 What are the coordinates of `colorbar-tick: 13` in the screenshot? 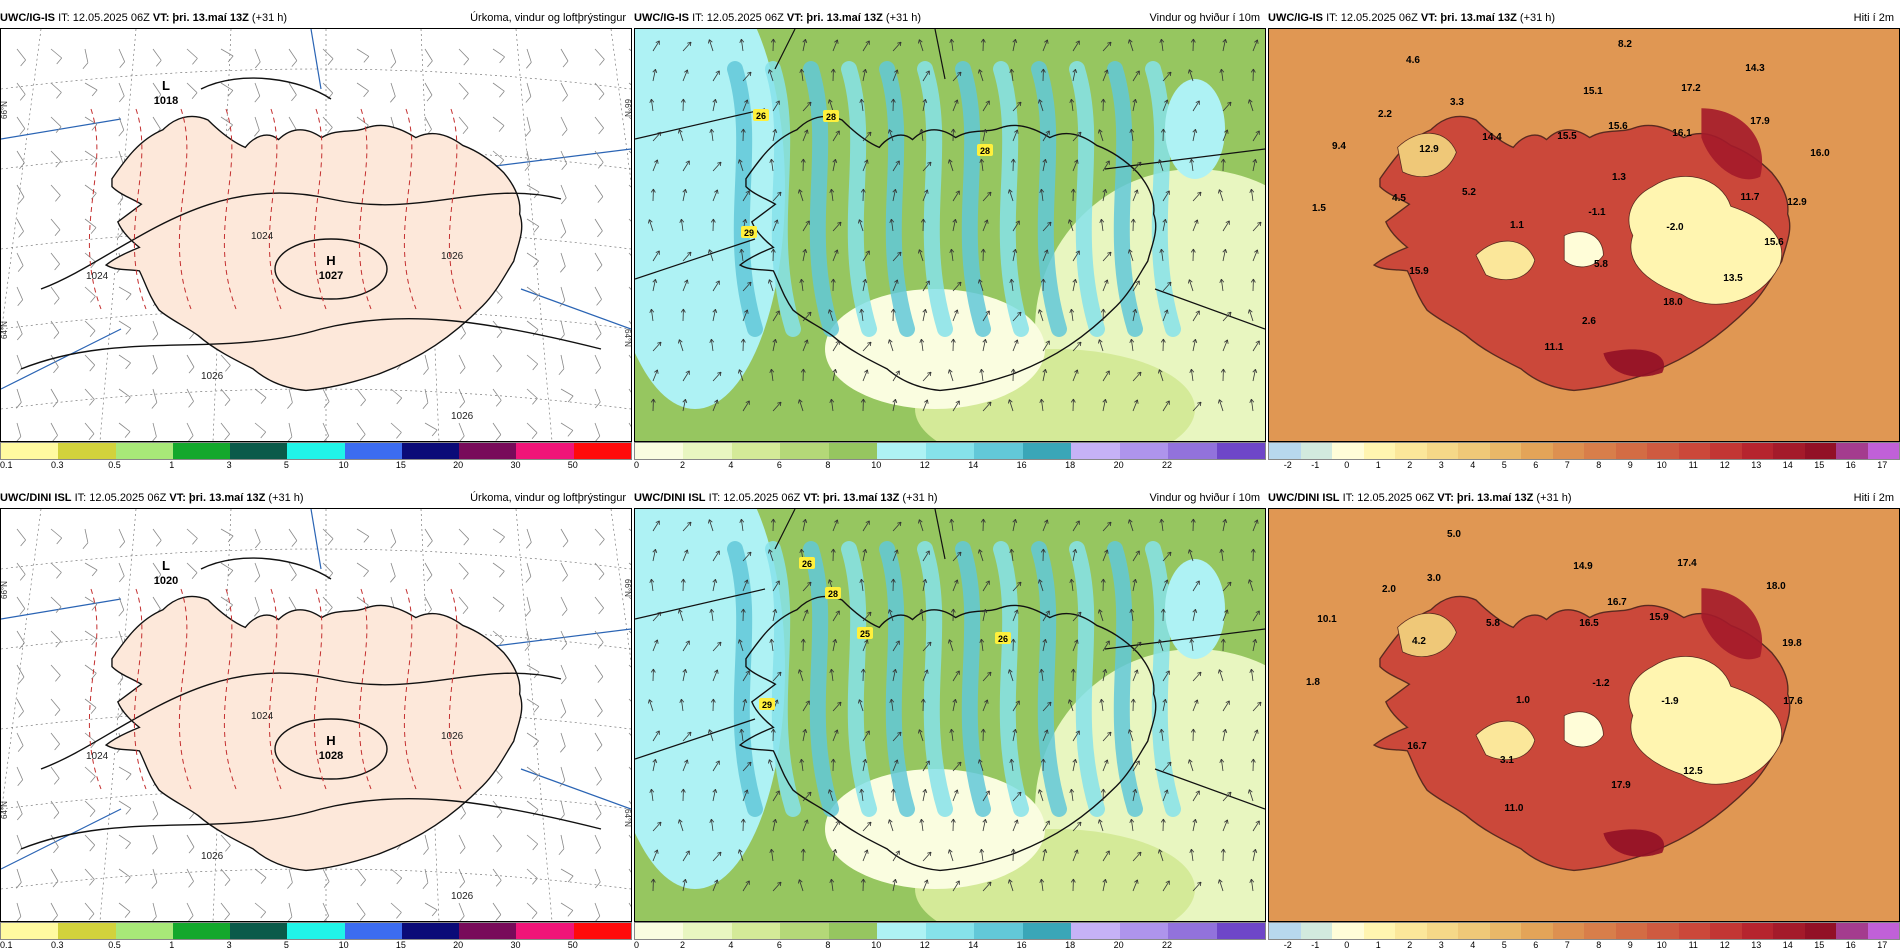 It's located at (1756, 465).